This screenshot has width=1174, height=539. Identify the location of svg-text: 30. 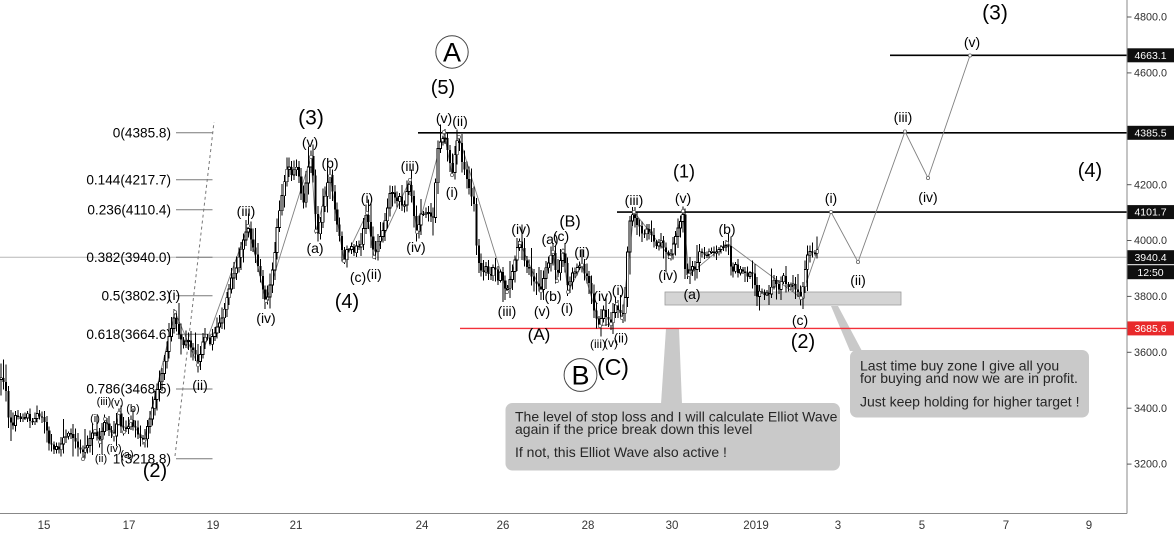
(672, 526).